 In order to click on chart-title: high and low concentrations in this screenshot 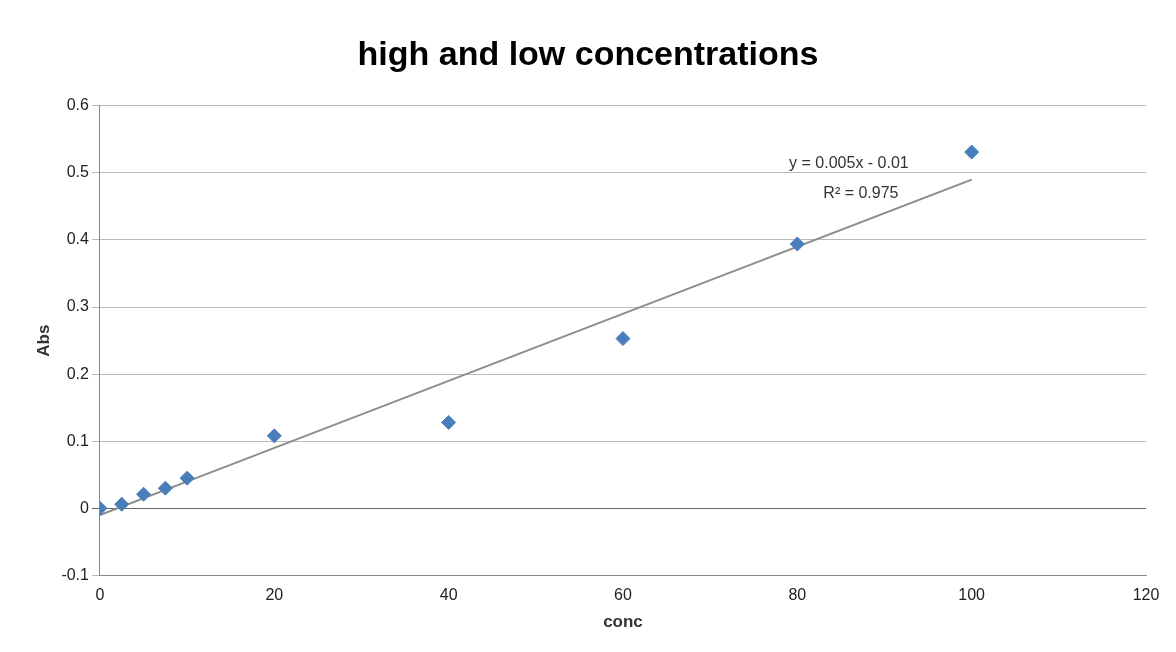, I will do `click(588, 52)`.